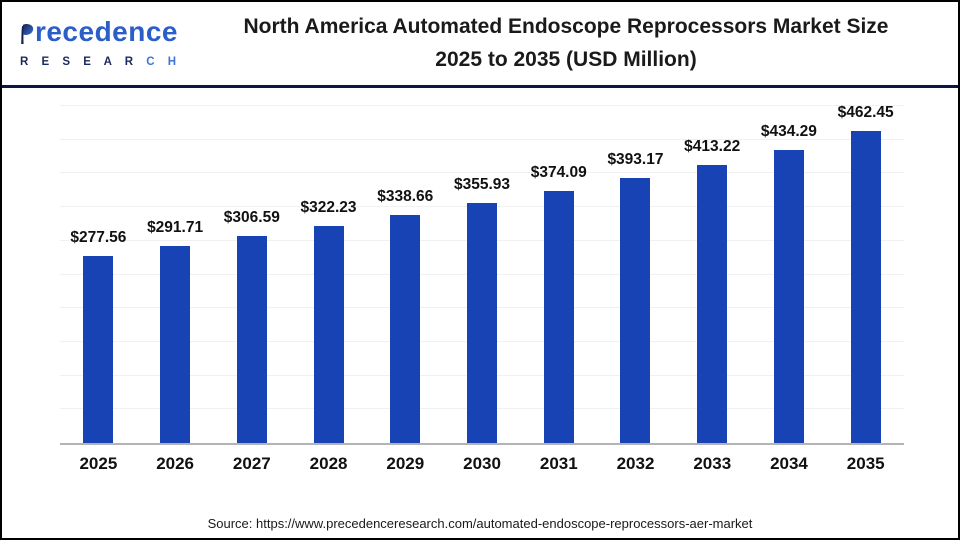 Image resolution: width=960 pixels, height=540 pixels. I want to click on bar-2035, so click(865, 287).